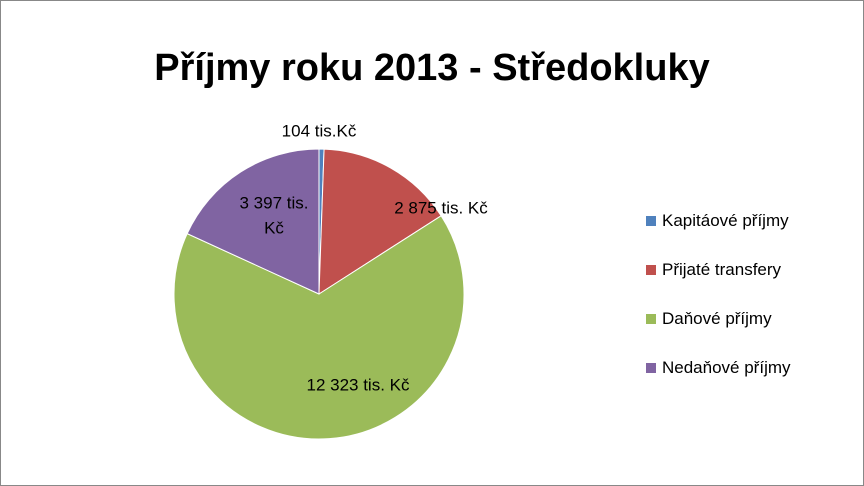 The image size is (864, 486). Describe the element at coordinates (319, 131) in the screenshot. I see `data-label: 104 tis.Kč` at that location.